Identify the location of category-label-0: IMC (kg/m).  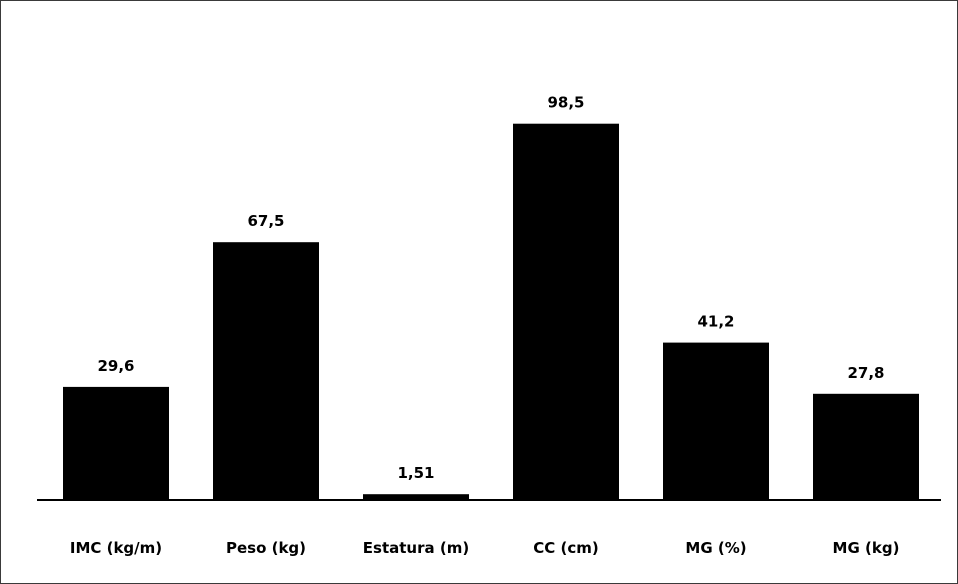
(116, 548).